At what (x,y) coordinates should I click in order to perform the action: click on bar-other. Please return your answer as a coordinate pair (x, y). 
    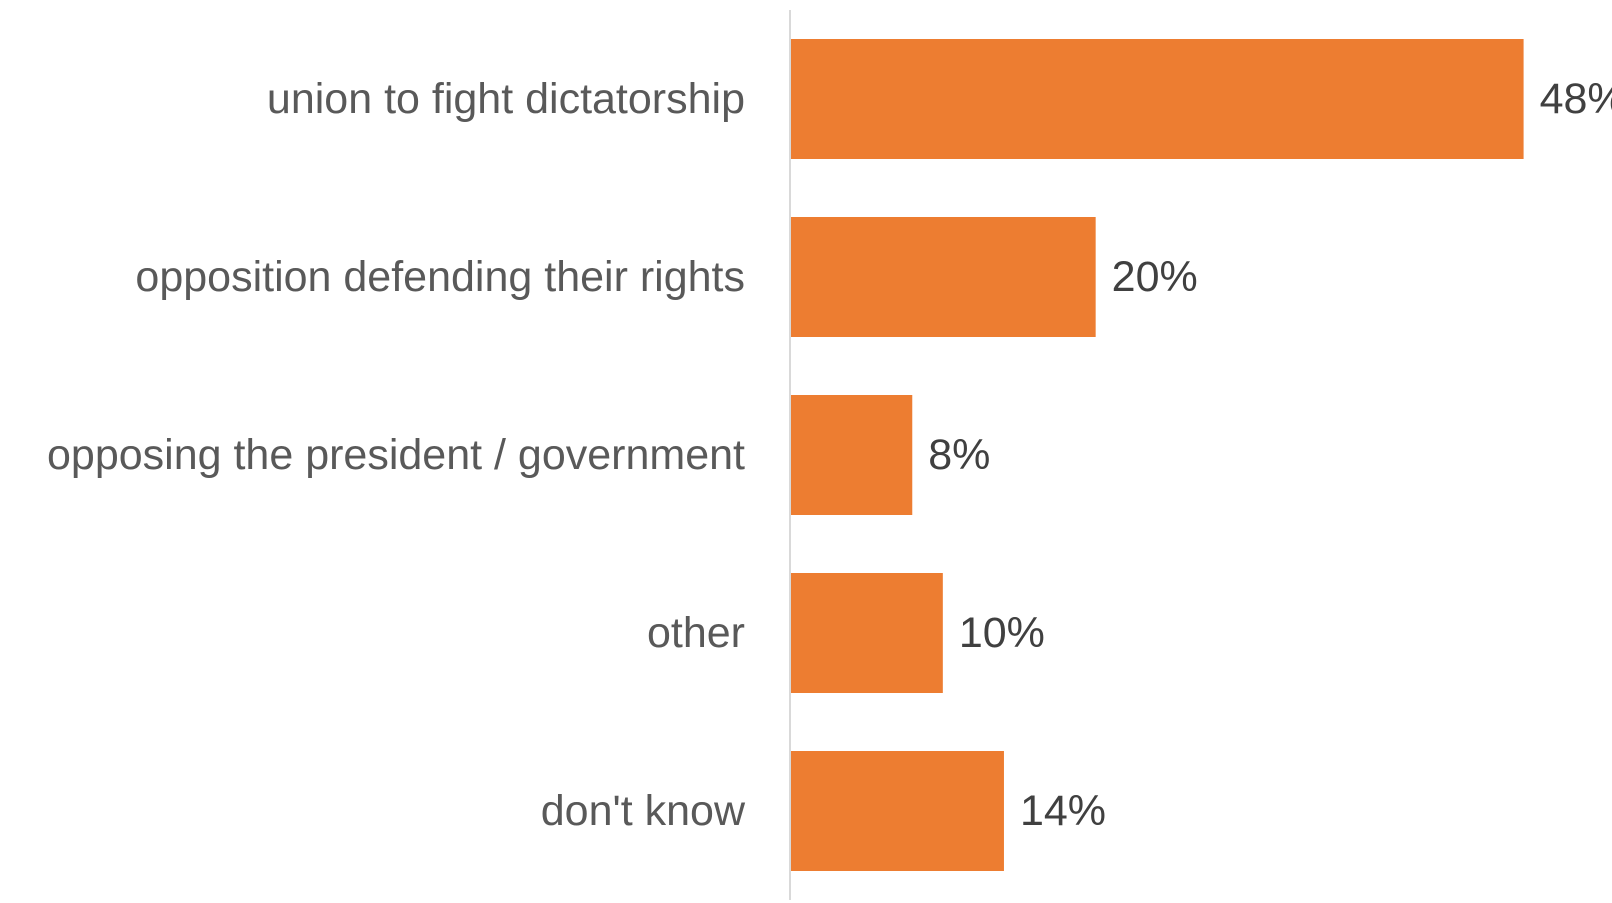
    Looking at the image, I should click on (866, 633).